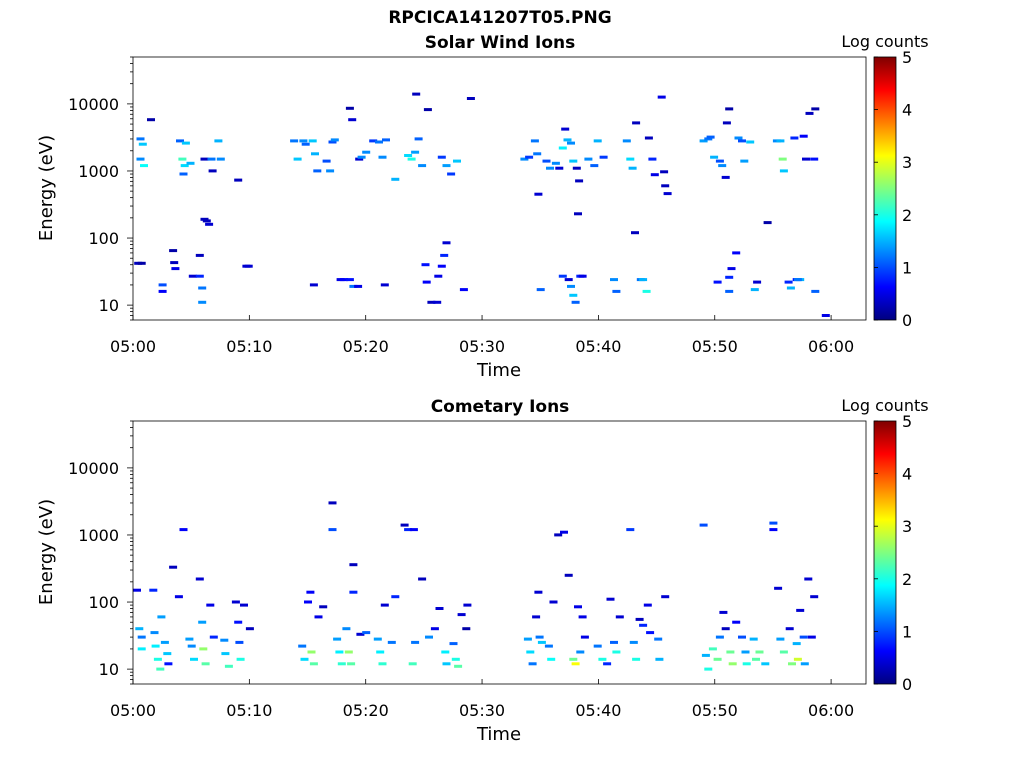  I want to click on y-axis-label: Energy (eV), so click(46, 188).